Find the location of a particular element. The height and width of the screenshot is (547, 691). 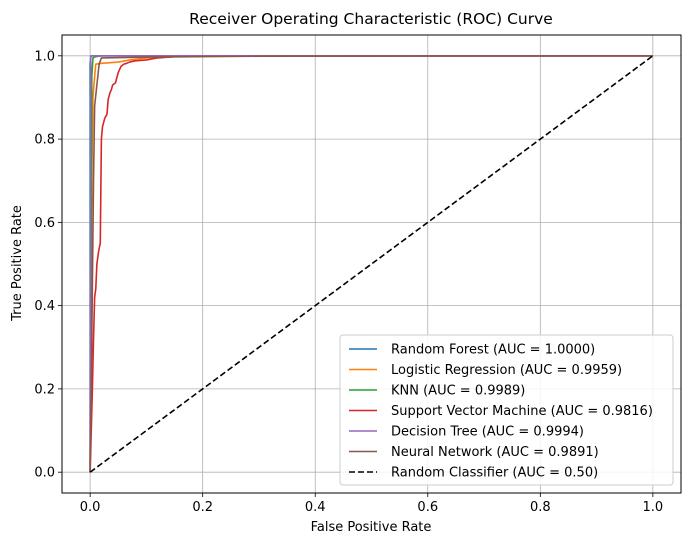

legend-label: Neural Network (AUC = 0.9891) is located at coordinates (495, 452).